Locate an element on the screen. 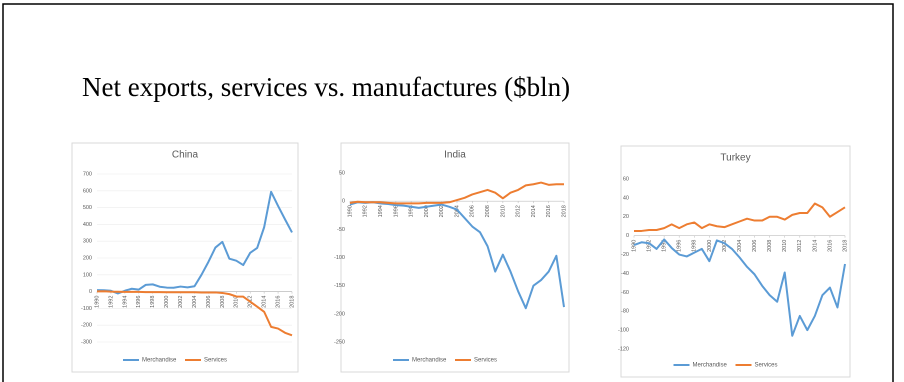 The height and width of the screenshot is (382, 904). y-tick-label: 50 is located at coordinates (342, 173).